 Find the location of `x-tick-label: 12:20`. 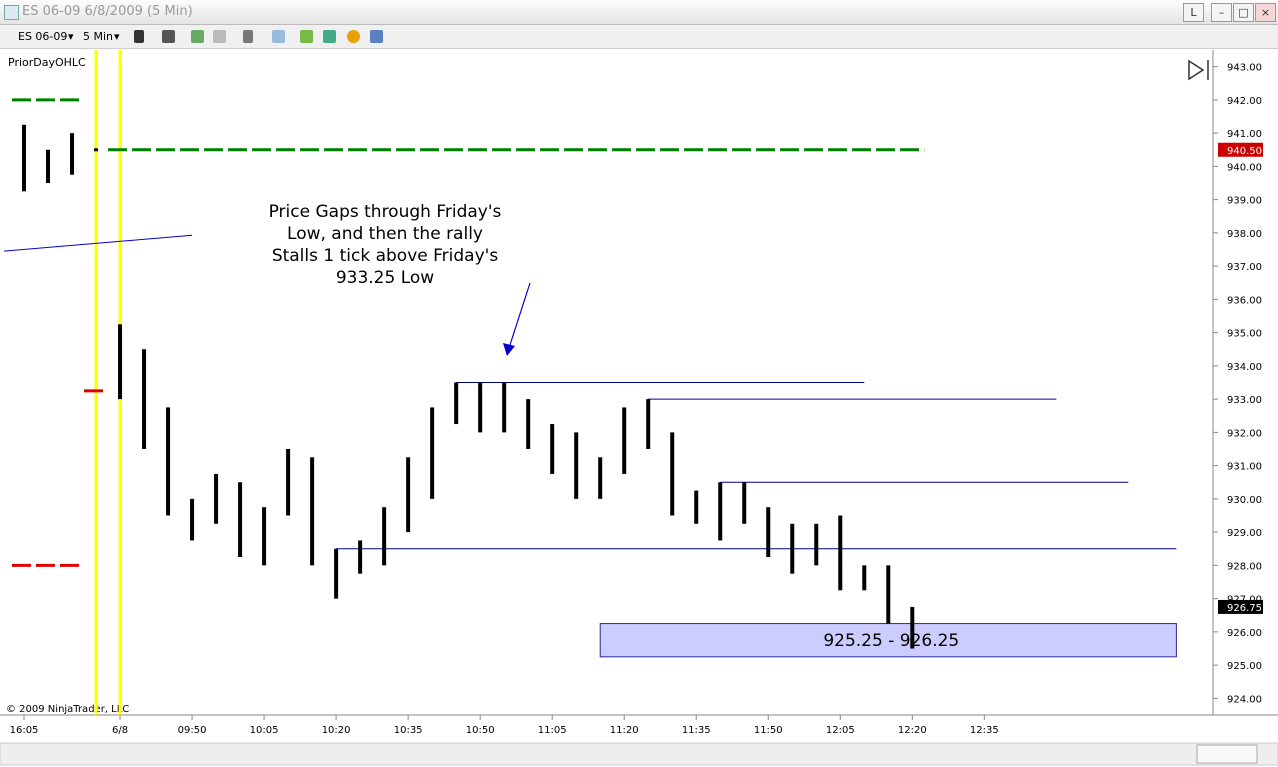

x-tick-label: 12:20 is located at coordinates (912, 730).